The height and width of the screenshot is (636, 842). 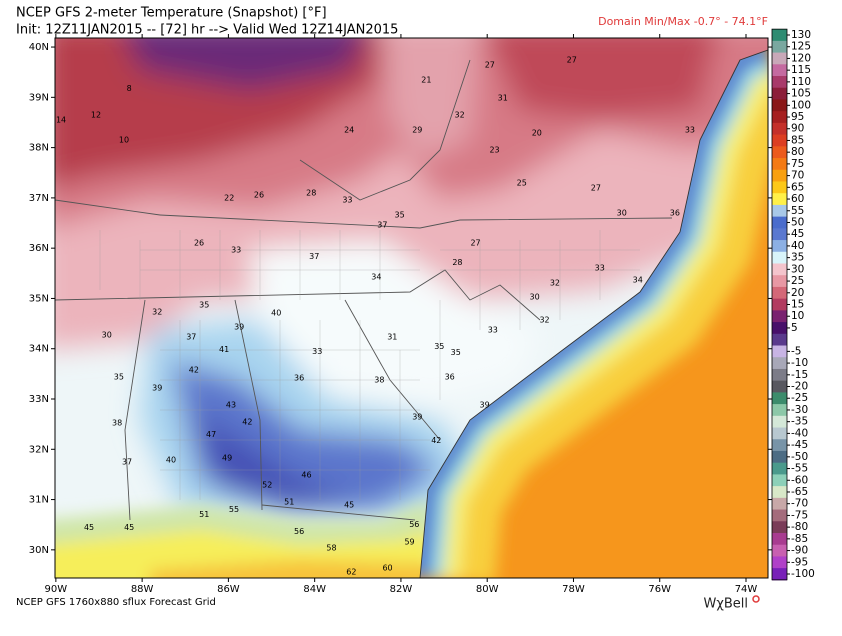 I want to click on station-value: 42, so click(x=194, y=369).